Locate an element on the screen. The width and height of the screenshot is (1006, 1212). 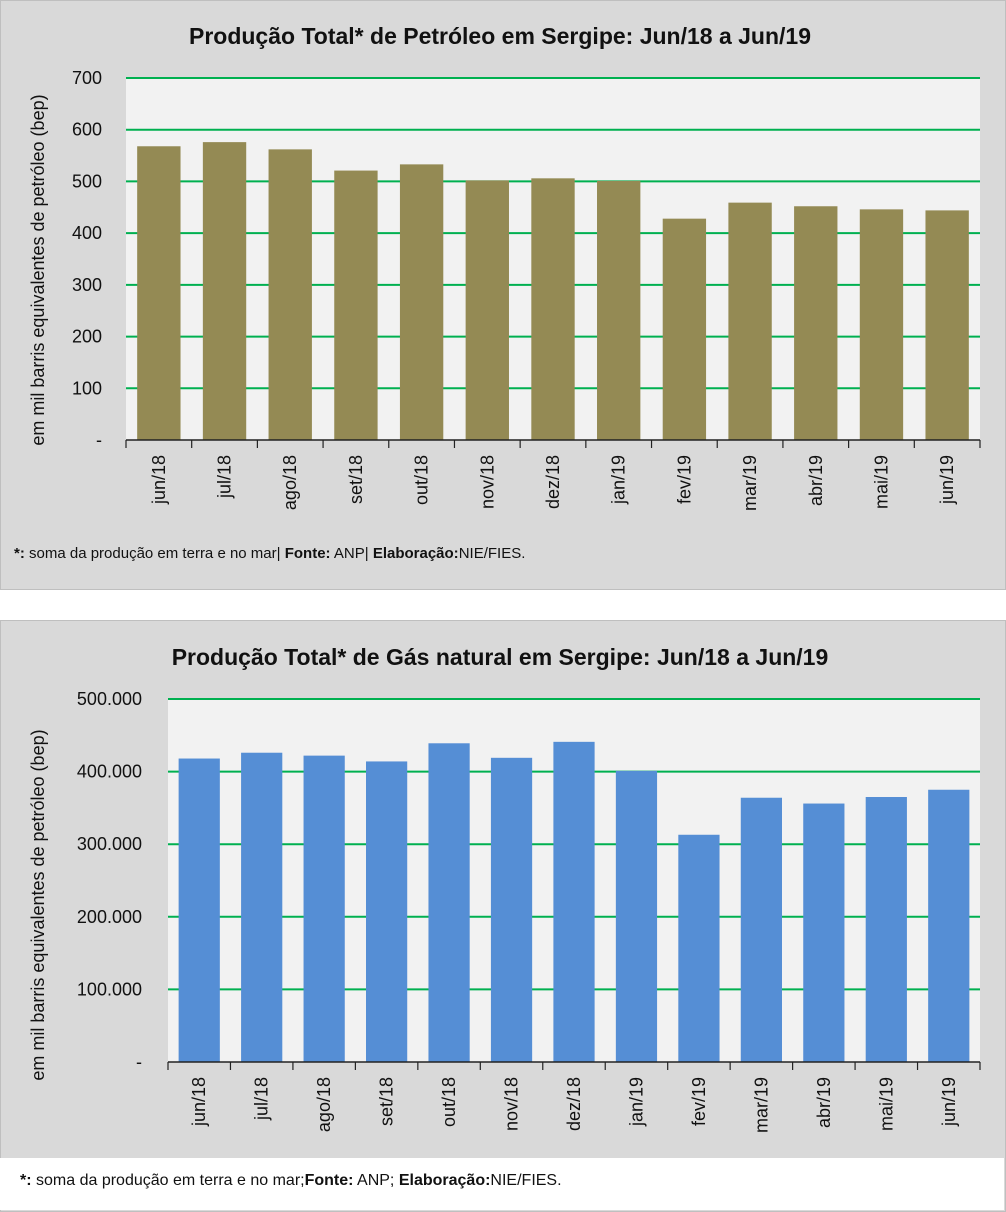
y-tick-label: 200 is located at coordinates (87, 337).